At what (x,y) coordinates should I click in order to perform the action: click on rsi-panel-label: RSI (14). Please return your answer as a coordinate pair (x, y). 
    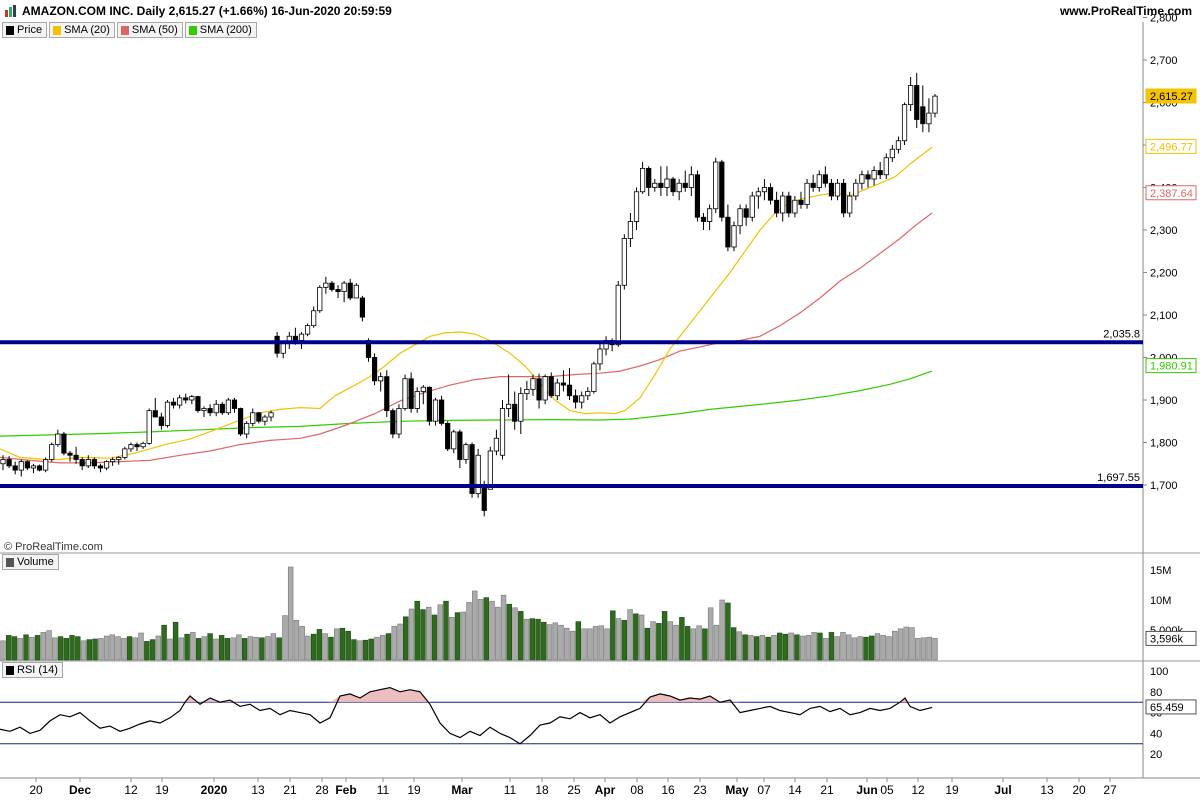
    Looking at the image, I should click on (32, 670).